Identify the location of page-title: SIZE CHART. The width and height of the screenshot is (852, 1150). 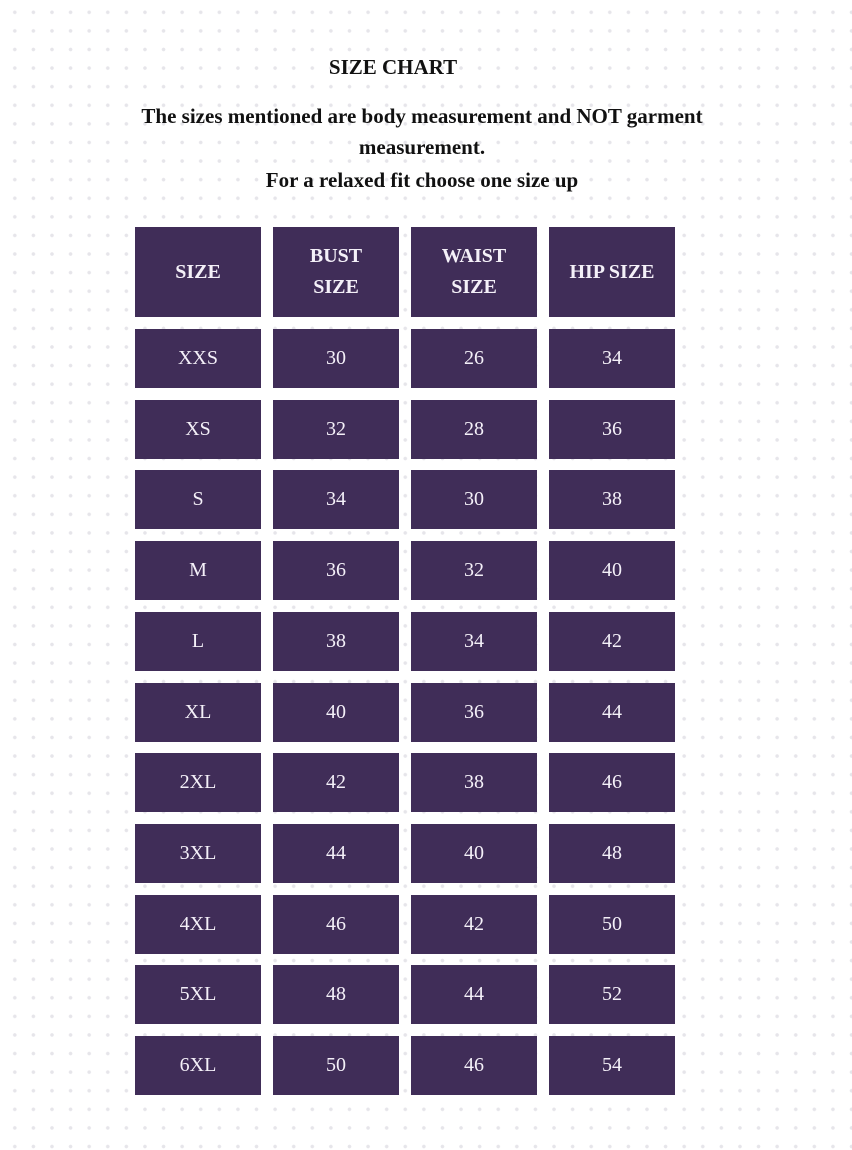
(393, 67).